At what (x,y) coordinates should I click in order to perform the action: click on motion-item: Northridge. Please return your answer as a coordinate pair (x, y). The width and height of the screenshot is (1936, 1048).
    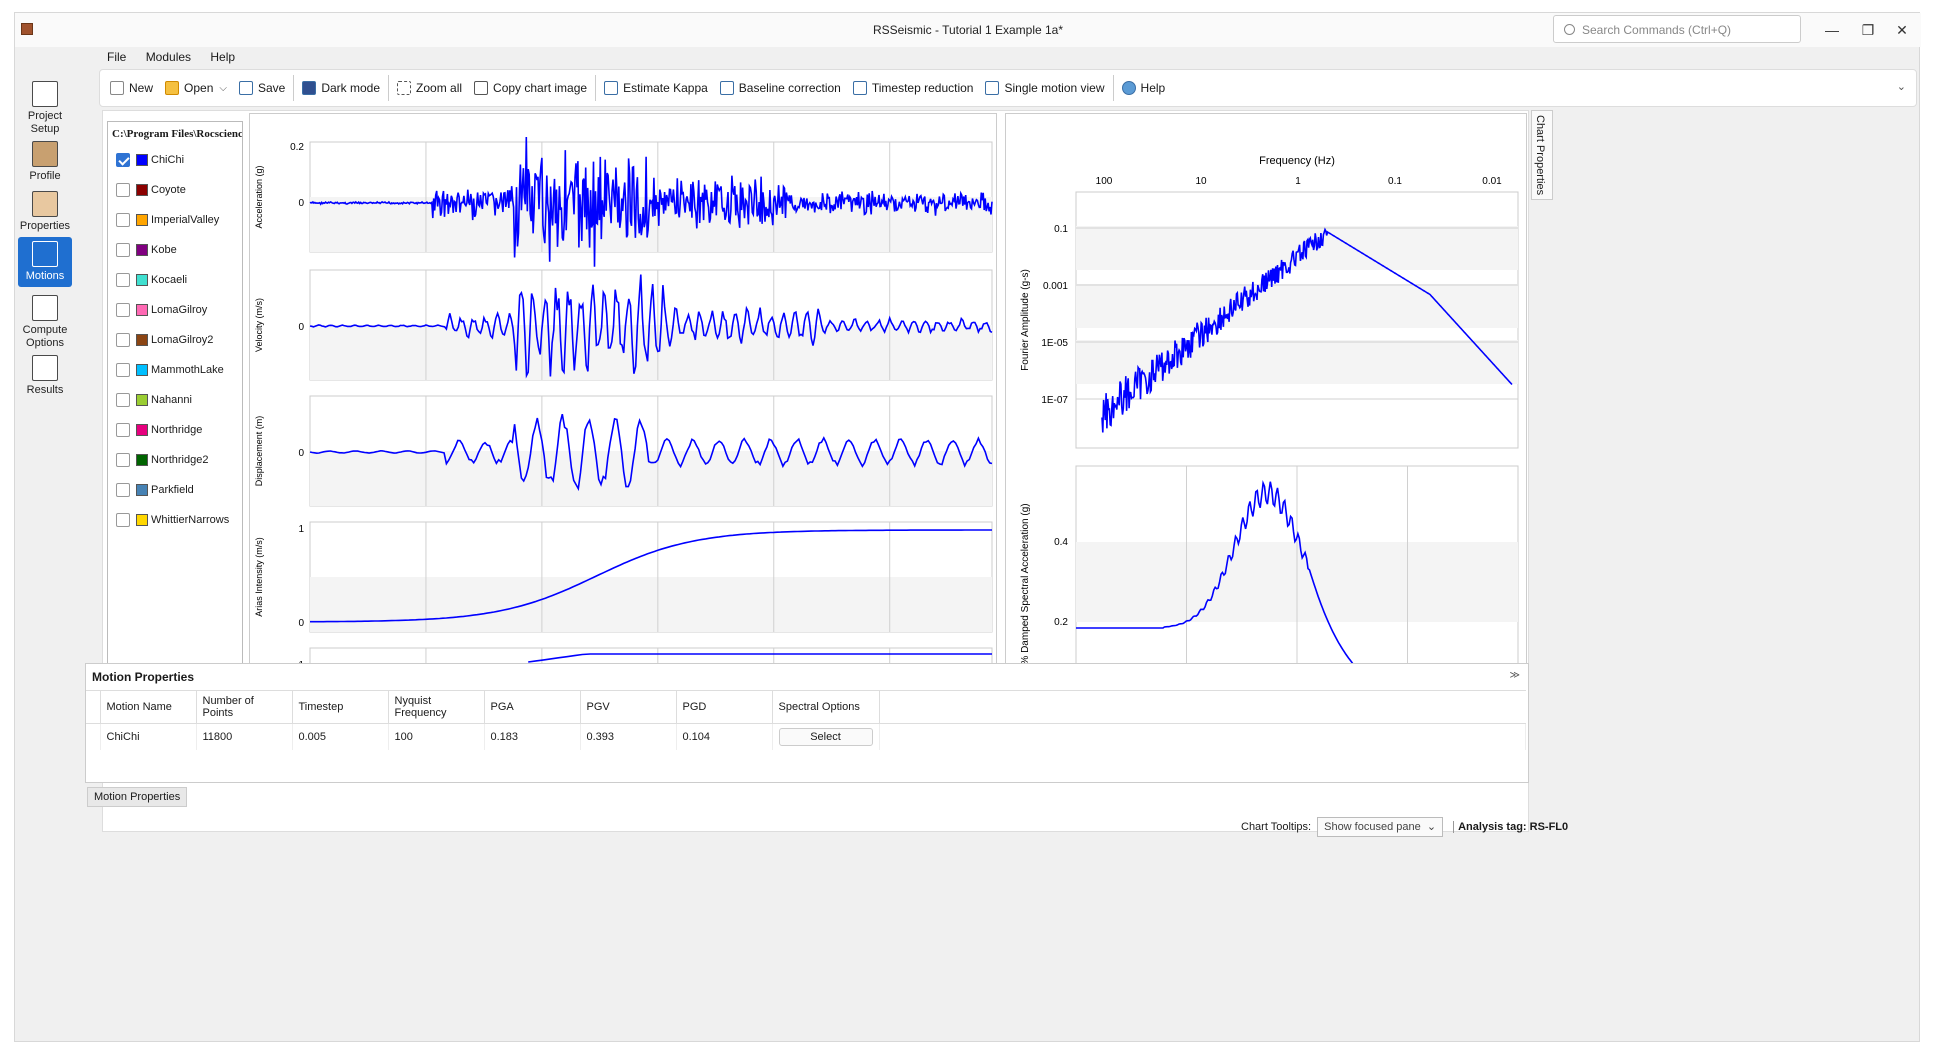
    Looking at the image, I should click on (159, 430).